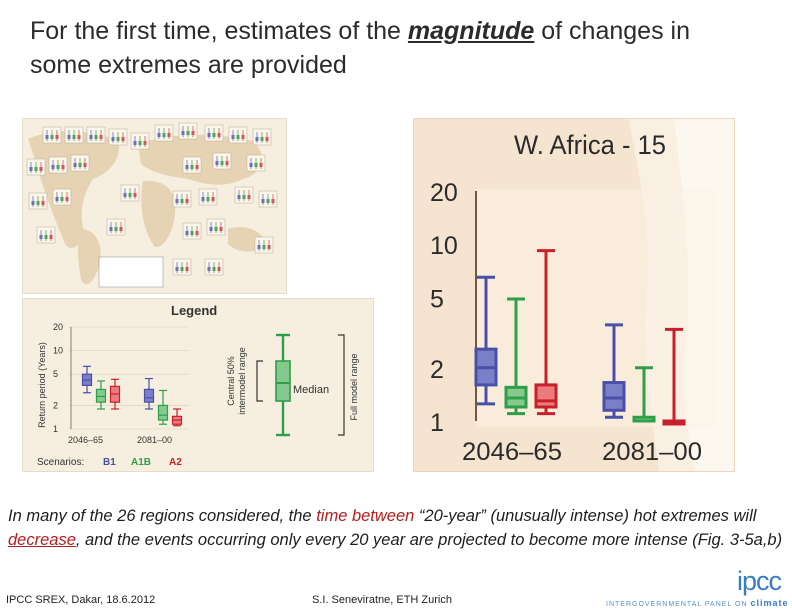  Describe the element at coordinates (55, 429) in the screenshot. I see `legend-y-tick-label: 1` at that location.